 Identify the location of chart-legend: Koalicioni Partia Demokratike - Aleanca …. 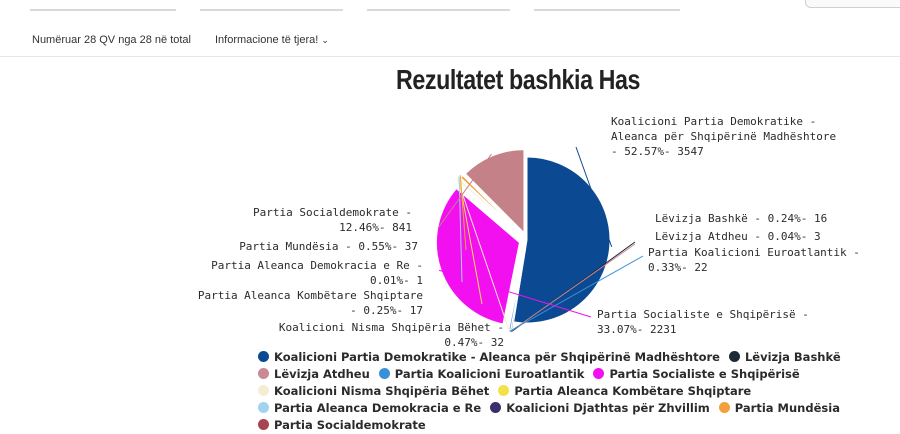
(558, 391).